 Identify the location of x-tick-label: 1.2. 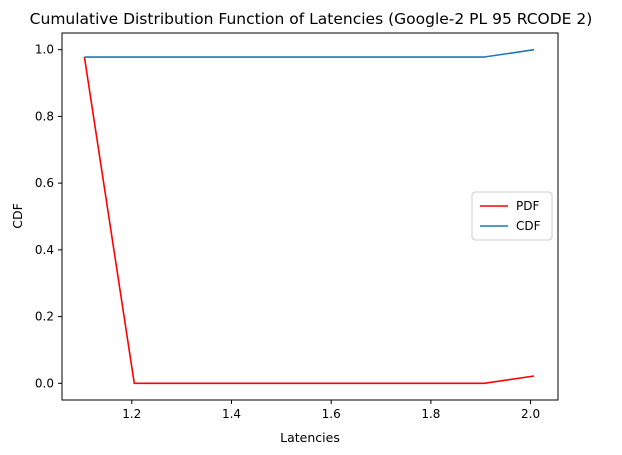
(131, 414).